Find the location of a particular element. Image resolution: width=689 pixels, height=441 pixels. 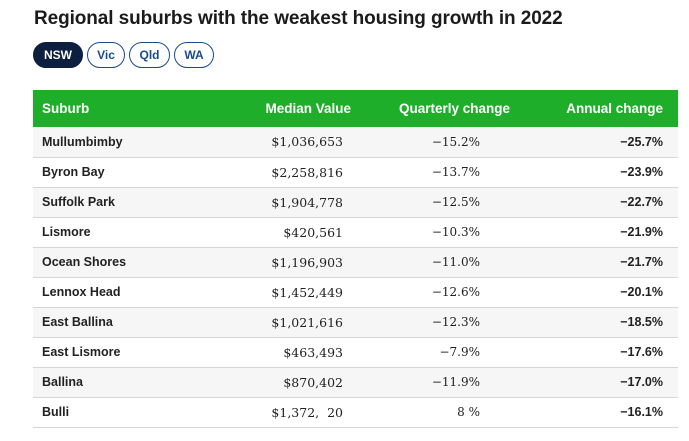

cell-annual-change: −23.9% is located at coordinates (641, 172).